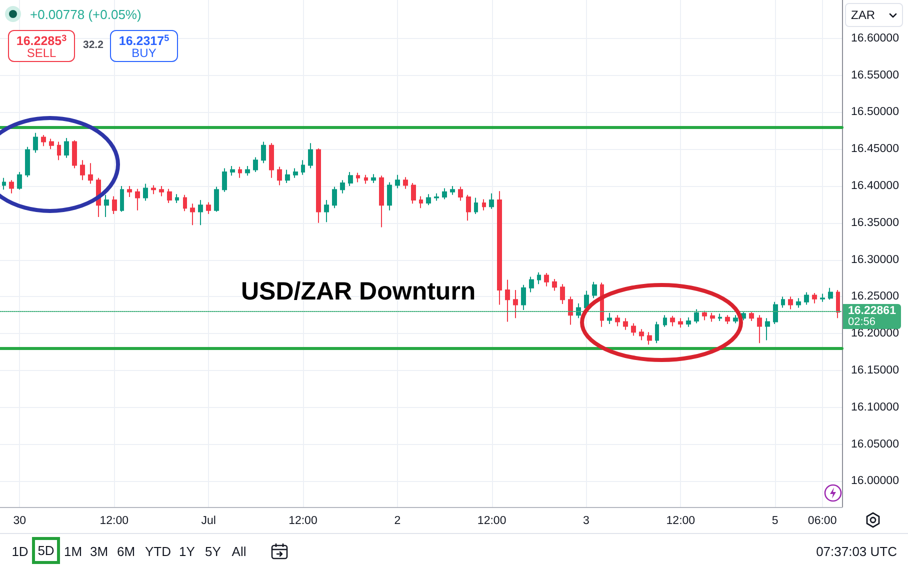  Describe the element at coordinates (875, 222) in the screenshot. I see `y-tick-label: 16.35000` at that location.